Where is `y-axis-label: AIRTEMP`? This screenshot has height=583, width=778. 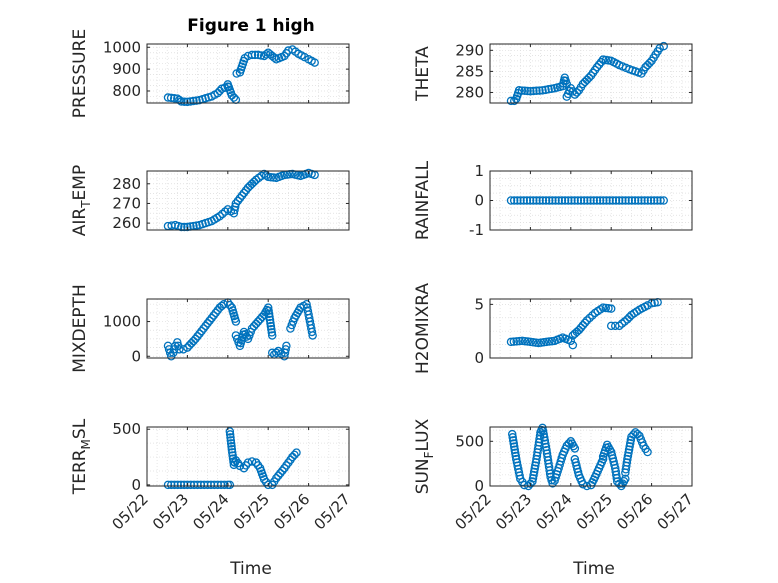
y-axis-label: AIRTEMP is located at coordinates (81, 200).